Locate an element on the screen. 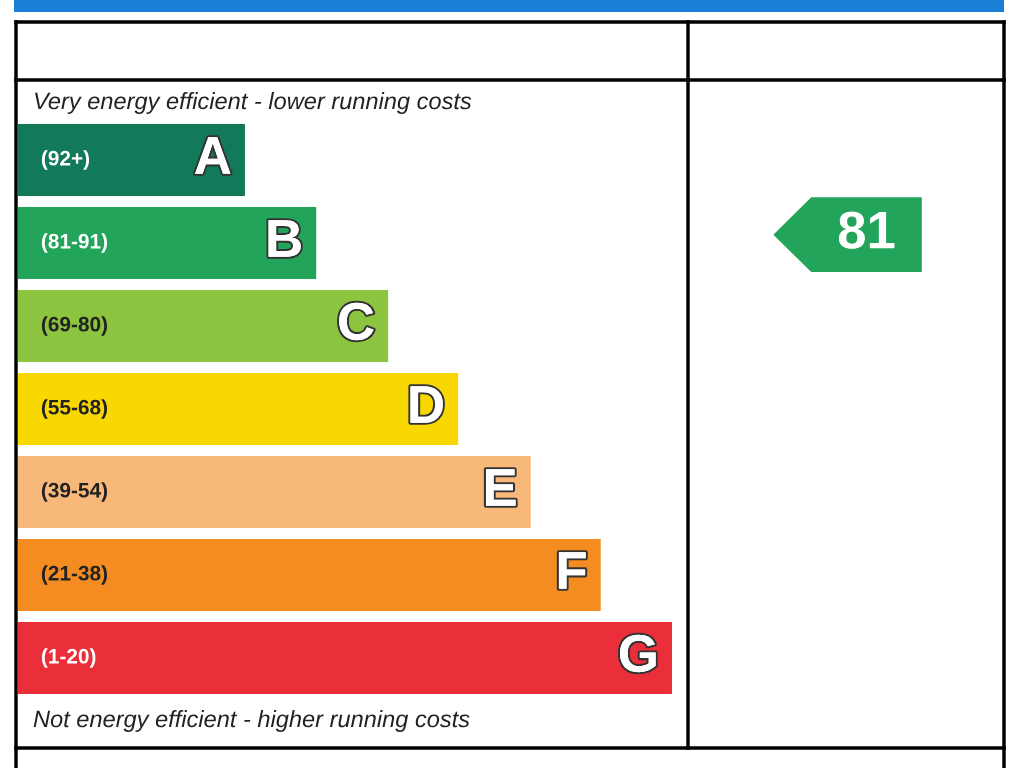  annotation: A is located at coordinates (213, 155).